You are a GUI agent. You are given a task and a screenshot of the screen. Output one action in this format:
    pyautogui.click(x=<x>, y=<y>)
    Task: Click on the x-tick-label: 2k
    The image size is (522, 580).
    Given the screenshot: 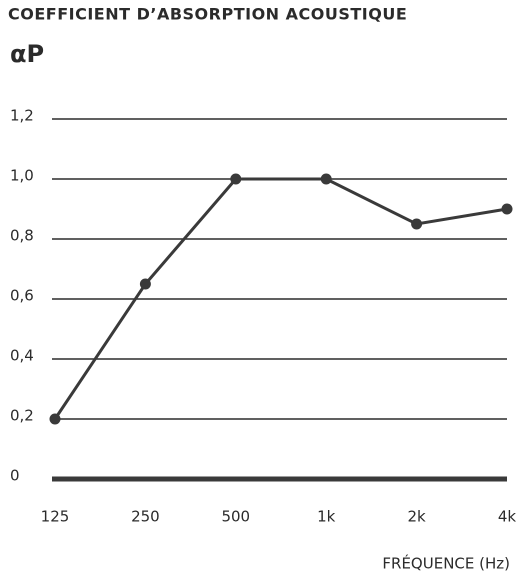 What is the action you would take?
    pyautogui.click(x=416, y=517)
    